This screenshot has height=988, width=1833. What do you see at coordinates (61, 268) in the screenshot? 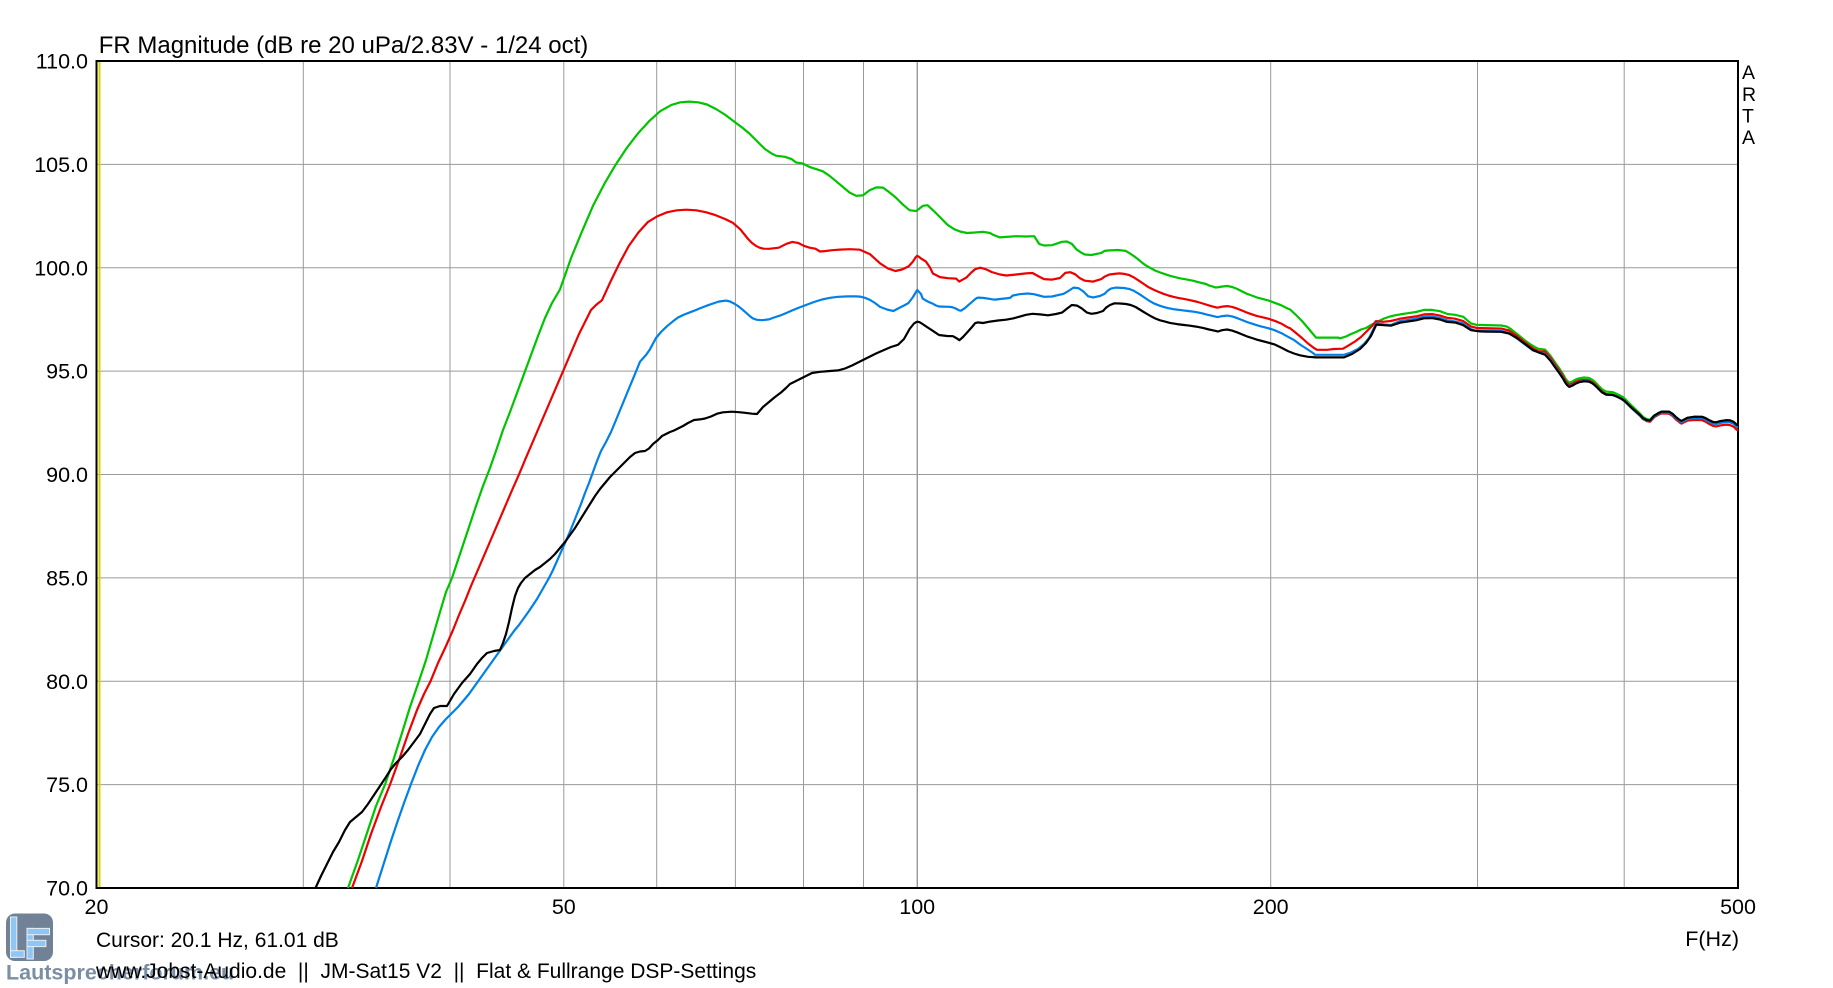
I see `svg-text: 100.0` at bounding box center [61, 268].